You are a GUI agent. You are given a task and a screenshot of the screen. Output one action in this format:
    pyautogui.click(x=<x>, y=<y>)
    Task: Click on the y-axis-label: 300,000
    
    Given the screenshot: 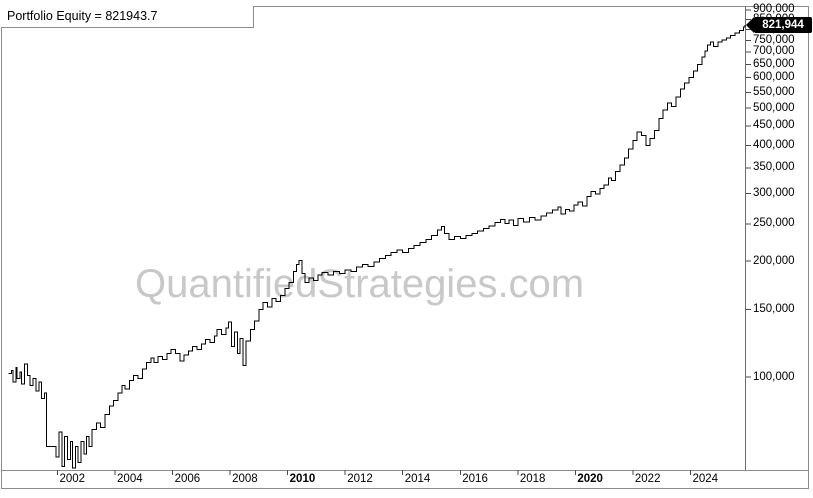 What is the action you would take?
    pyautogui.click(x=774, y=192)
    